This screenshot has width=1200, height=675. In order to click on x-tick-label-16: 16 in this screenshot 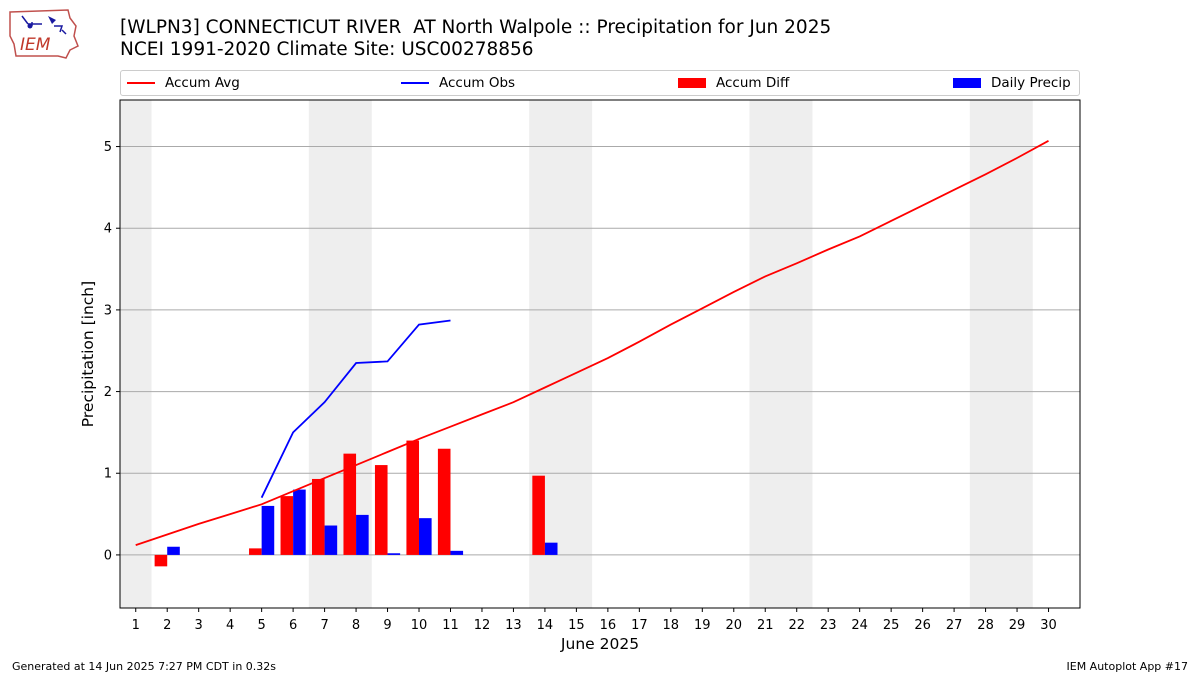, I will do `click(608, 625)`.